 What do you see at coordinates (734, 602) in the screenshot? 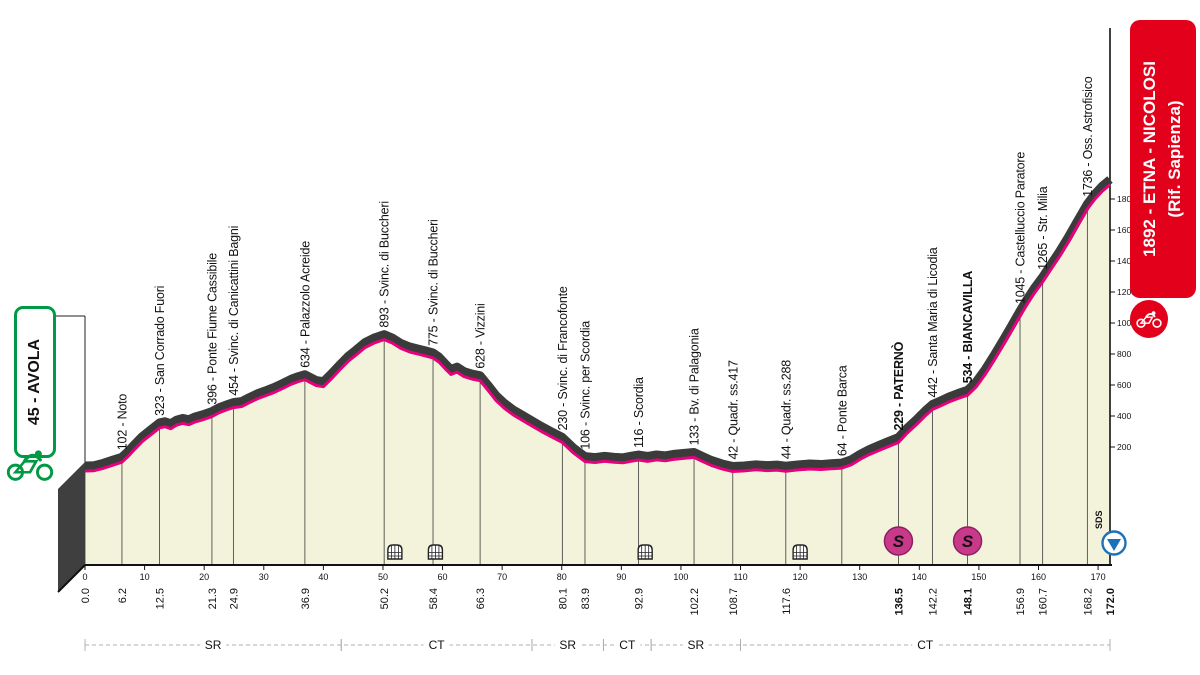
I see `km-distance-label: 108.7` at bounding box center [734, 602].